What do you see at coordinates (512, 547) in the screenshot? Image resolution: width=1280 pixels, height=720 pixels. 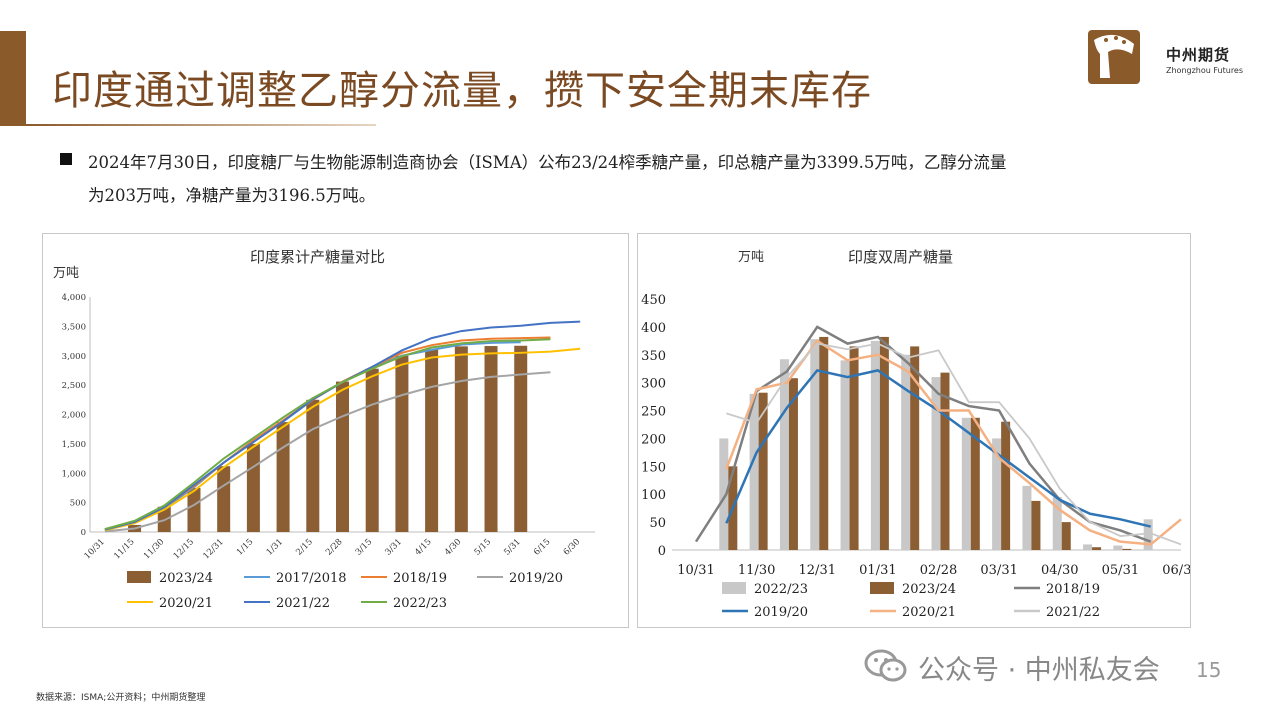 I see `x-tick-label: 5/31` at bounding box center [512, 547].